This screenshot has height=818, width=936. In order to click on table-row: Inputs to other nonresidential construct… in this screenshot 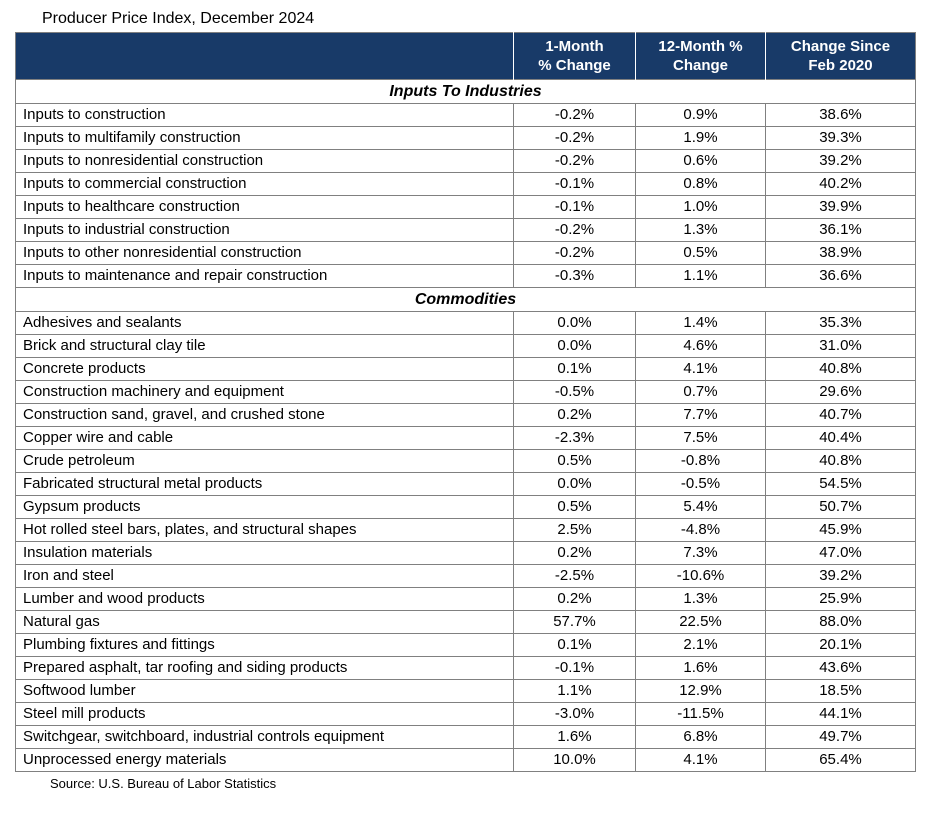, I will do `click(465, 253)`.